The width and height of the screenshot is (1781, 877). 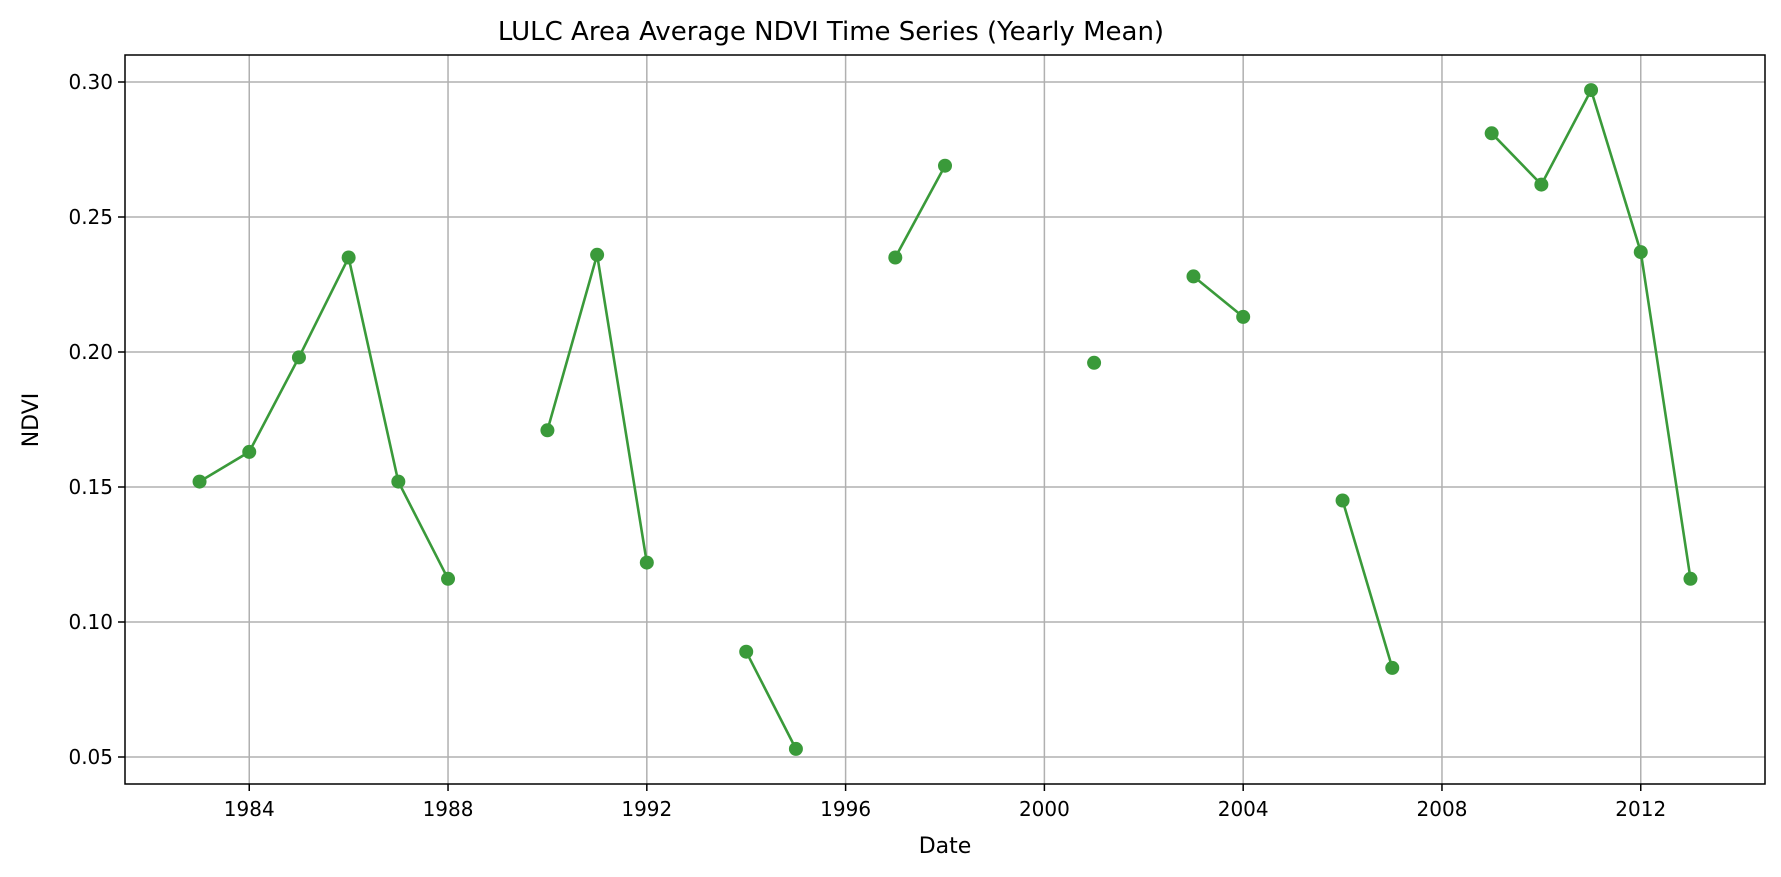 I want to click on y-axis-label: NDVI, so click(x=31, y=420).